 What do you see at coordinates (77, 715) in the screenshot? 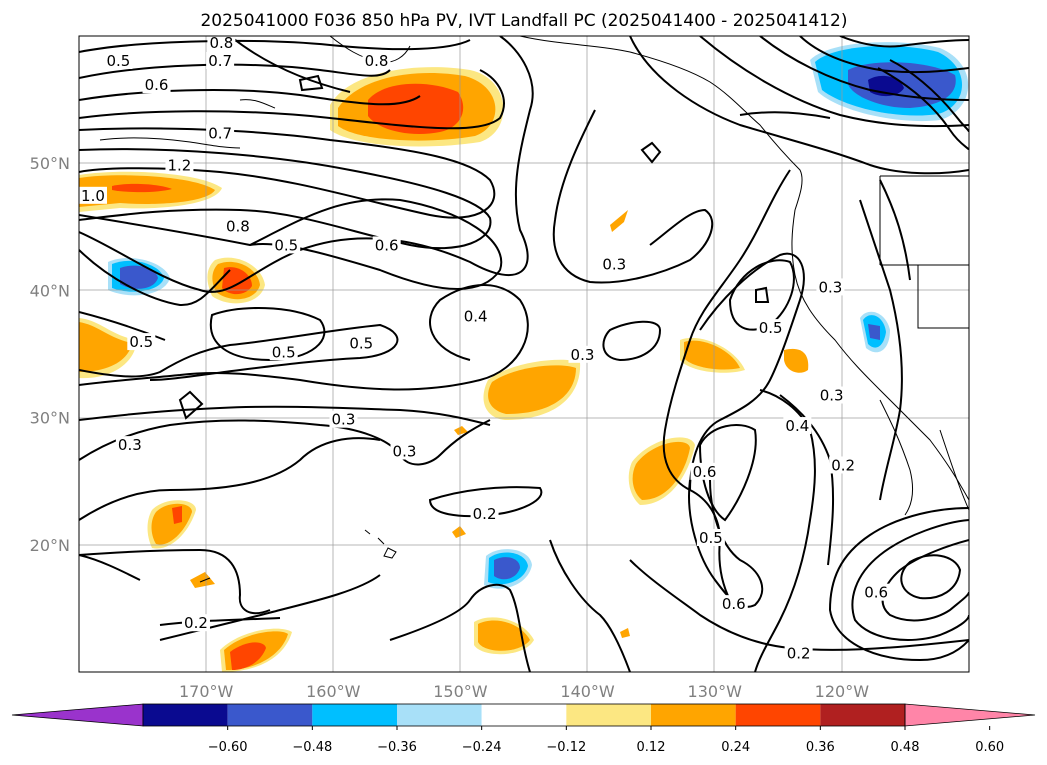
I see `colorbar-extend-min` at bounding box center [77, 715].